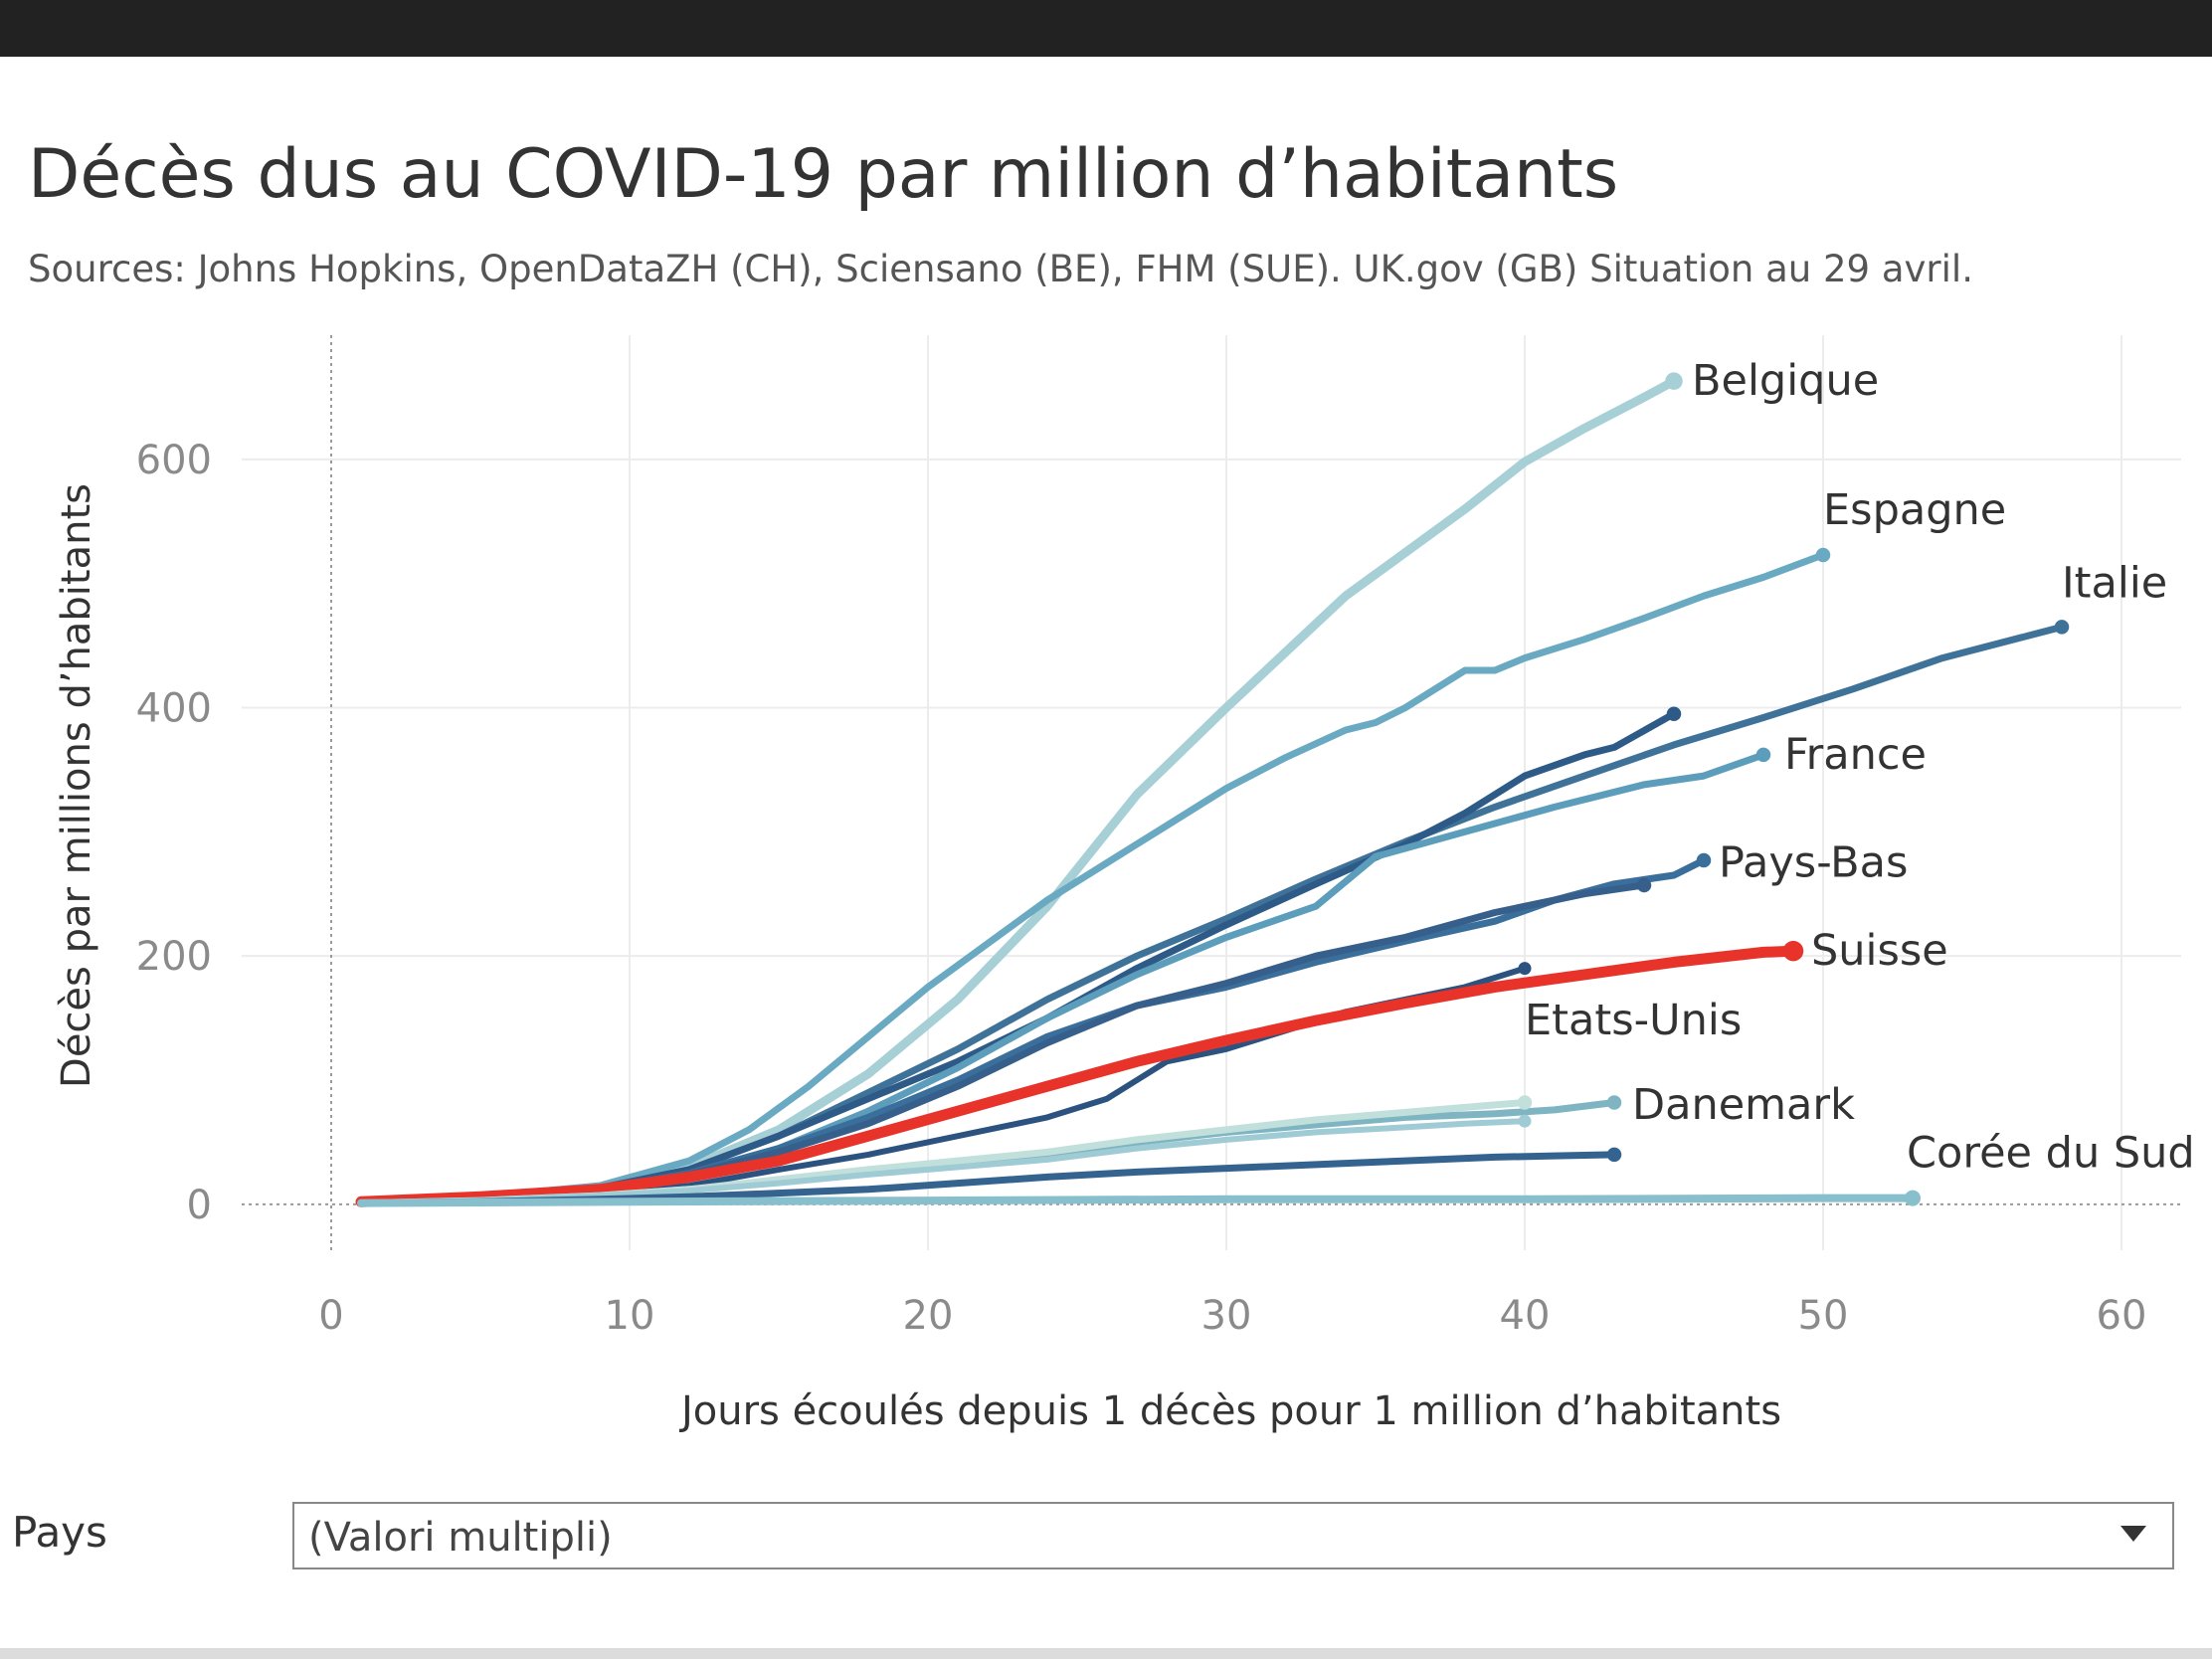 The image size is (2212, 1659). Describe the element at coordinates (199, 1205) in the screenshot. I see `y-tick-label: 0` at that location.